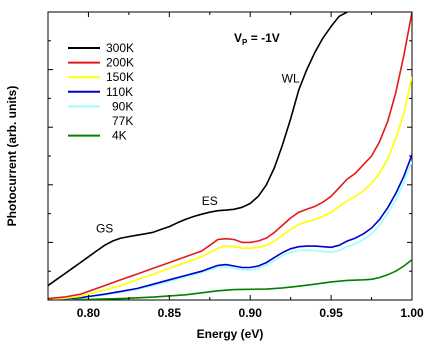  I want to click on x-axis-label: Energy (eV), so click(230, 334).